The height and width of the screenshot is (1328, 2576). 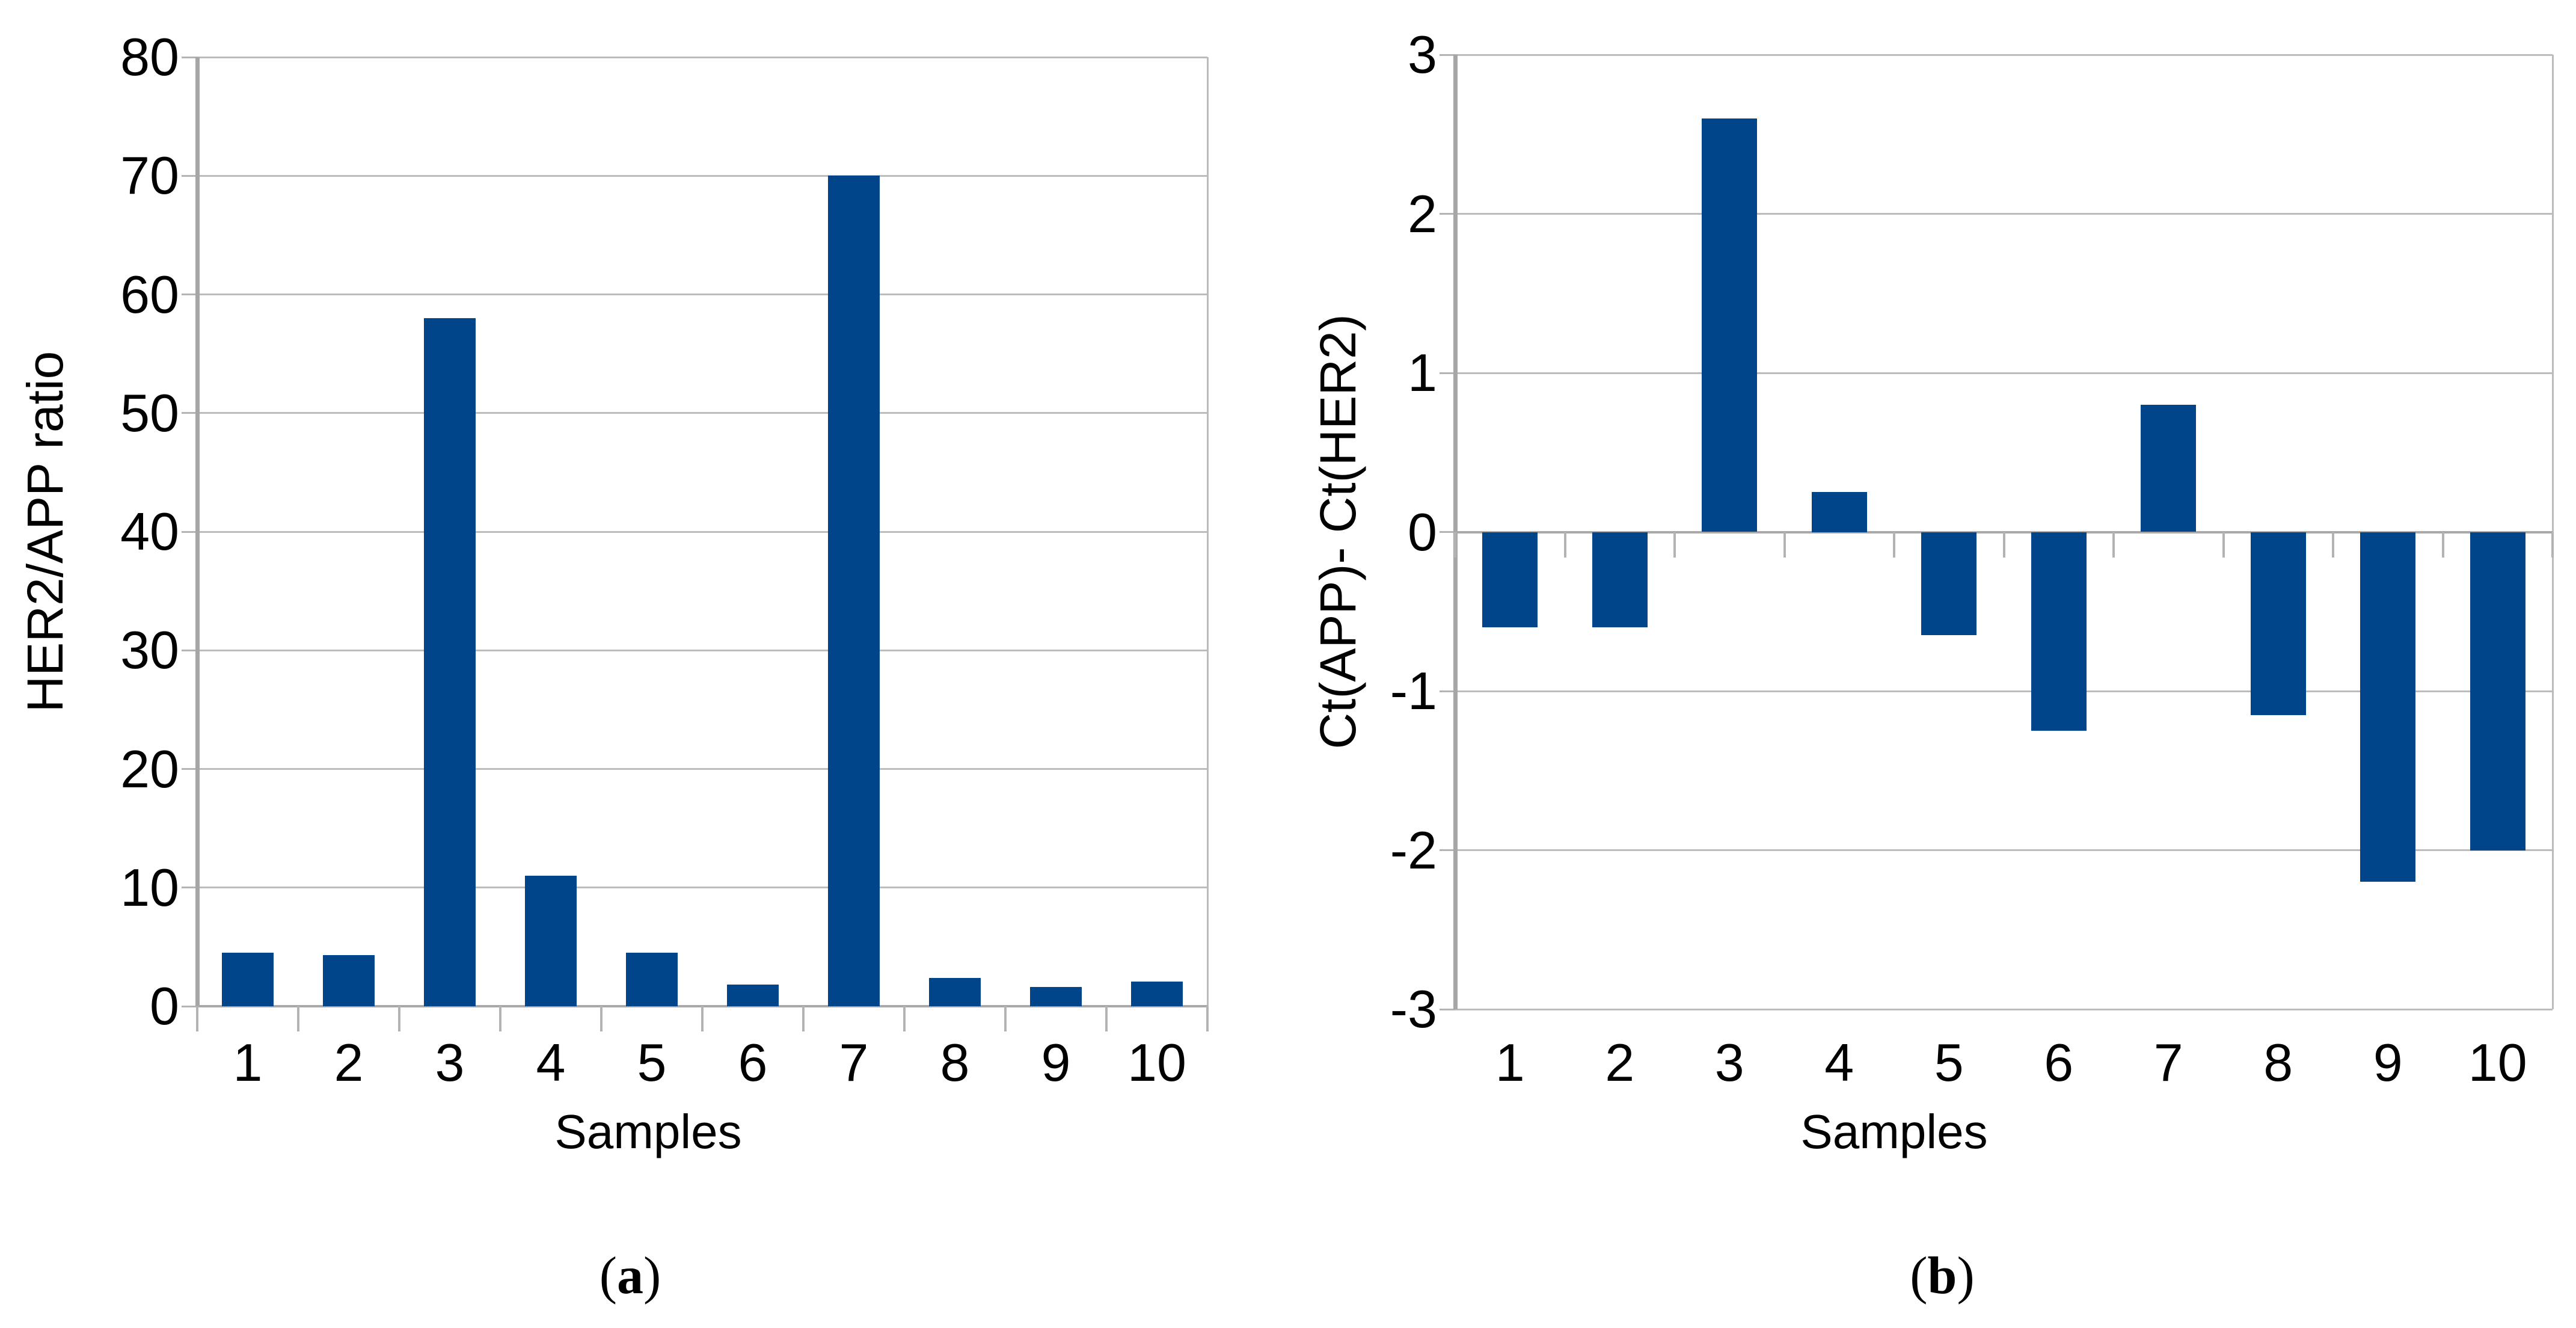 I want to click on y-tick-label: 10, so click(x=149, y=887).